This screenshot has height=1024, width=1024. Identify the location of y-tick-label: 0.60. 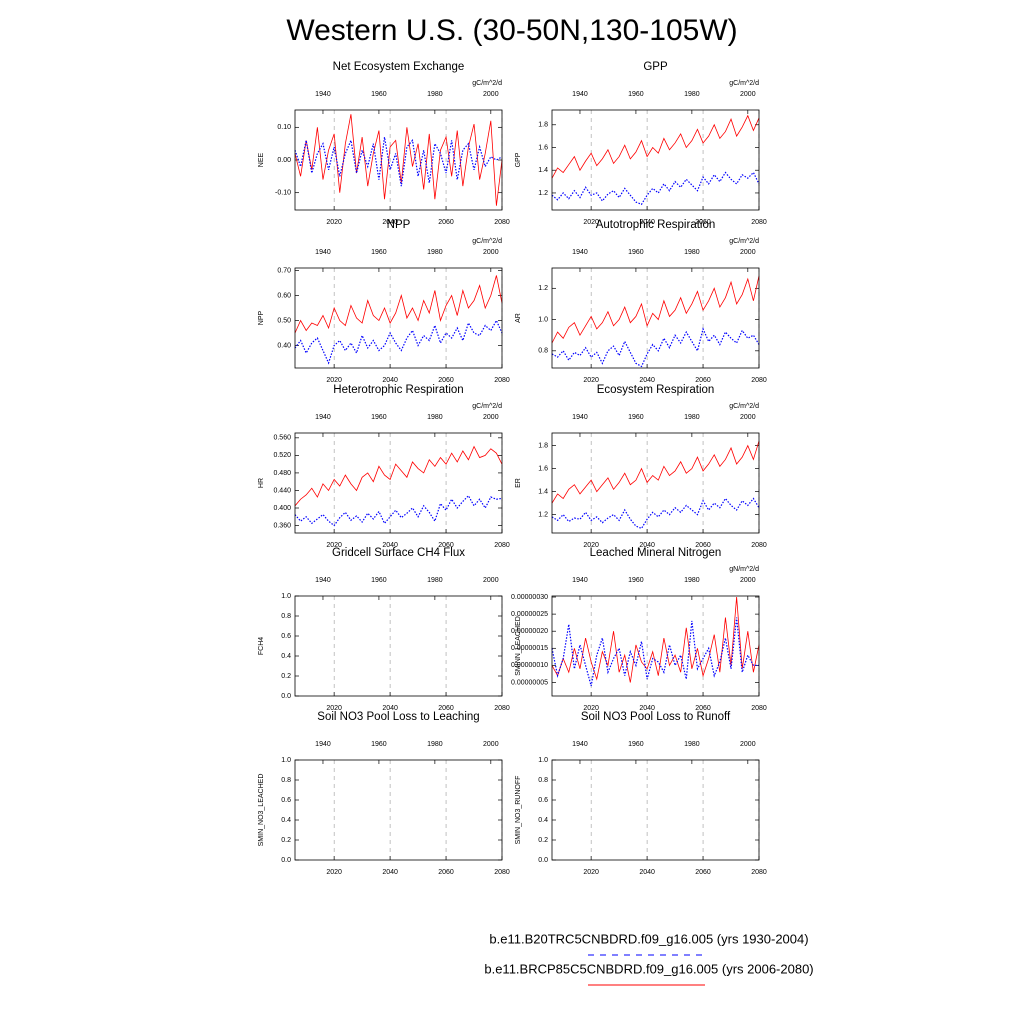
(284, 295).